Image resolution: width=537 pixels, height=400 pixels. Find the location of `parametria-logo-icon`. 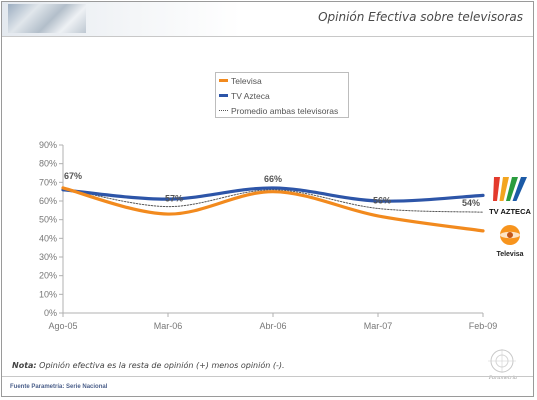

parametria-logo-icon is located at coordinates (502, 361).